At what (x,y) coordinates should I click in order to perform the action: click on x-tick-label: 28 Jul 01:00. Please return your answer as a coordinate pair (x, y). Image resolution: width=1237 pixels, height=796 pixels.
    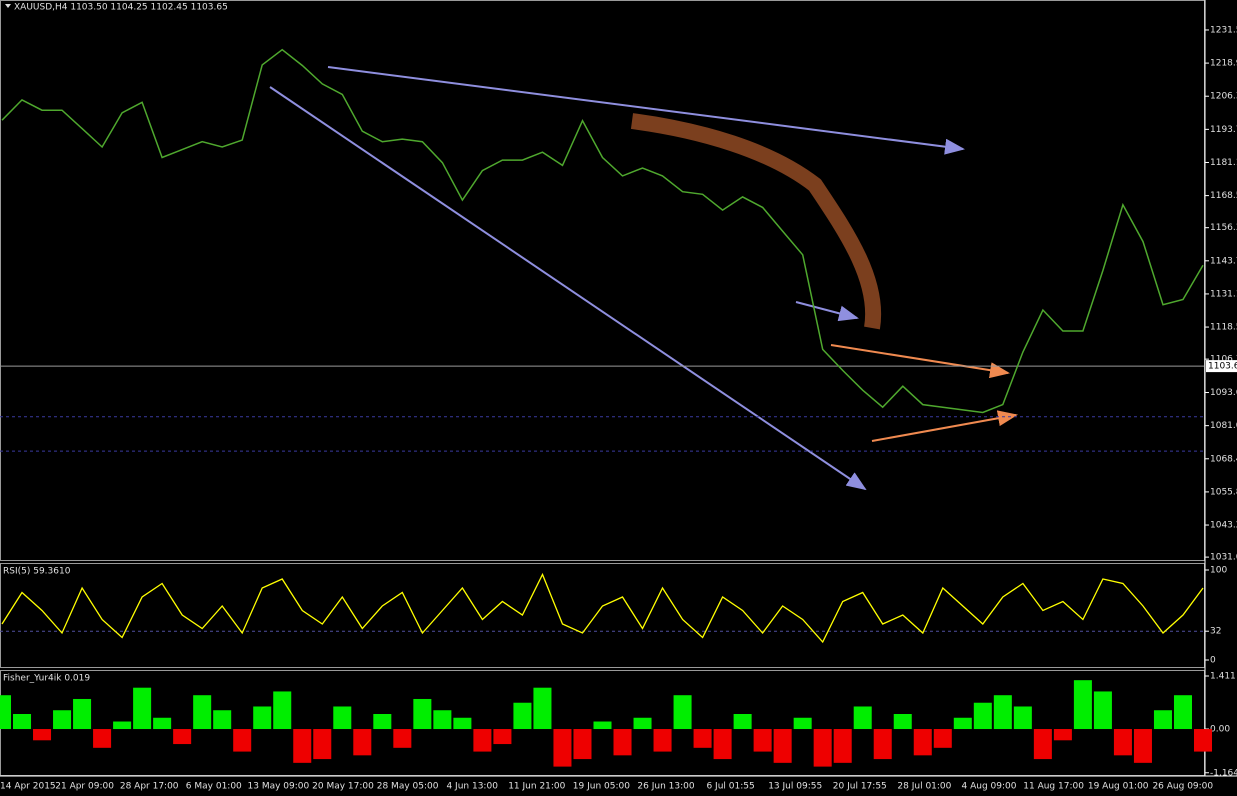
    Looking at the image, I should click on (924, 787).